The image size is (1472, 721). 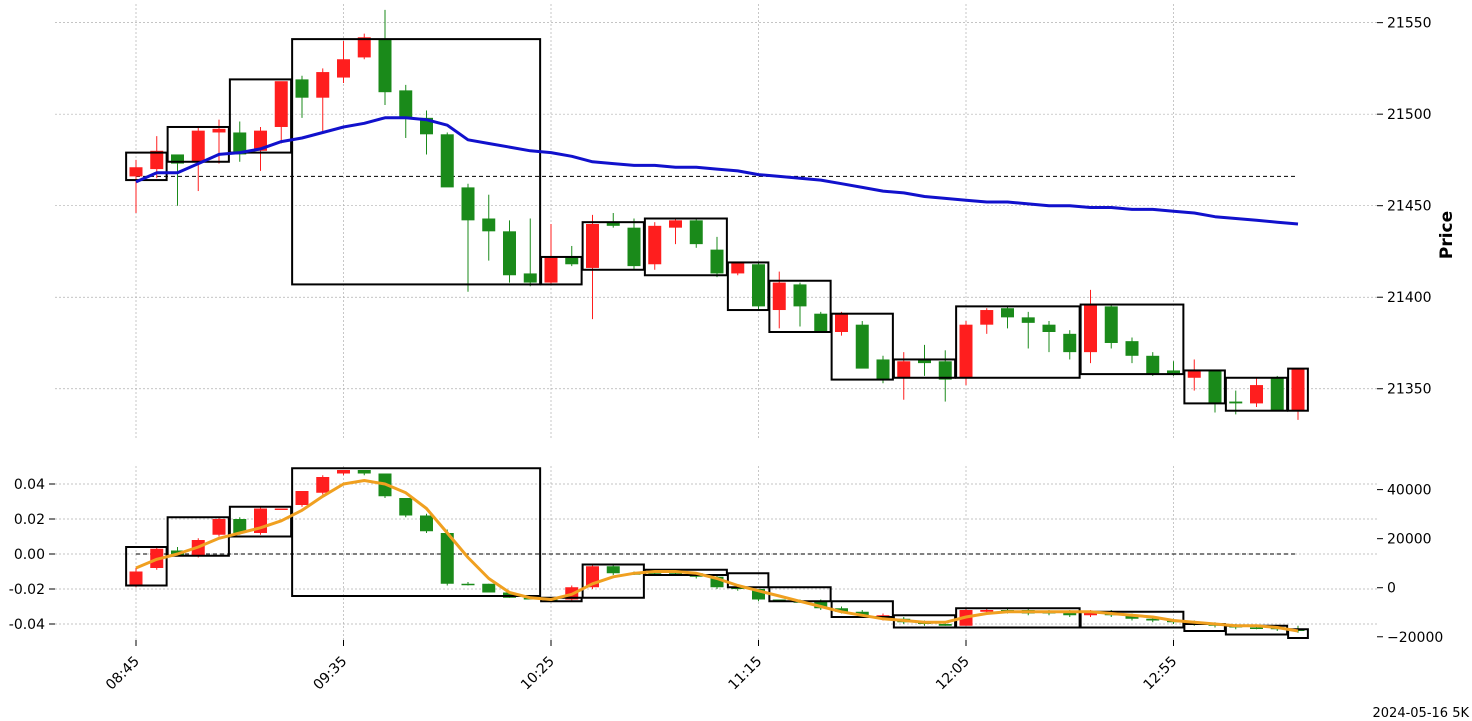 What do you see at coordinates (29, 555) in the screenshot?
I see `indicator-left-tick-label: 0.00` at bounding box center [29, 555].